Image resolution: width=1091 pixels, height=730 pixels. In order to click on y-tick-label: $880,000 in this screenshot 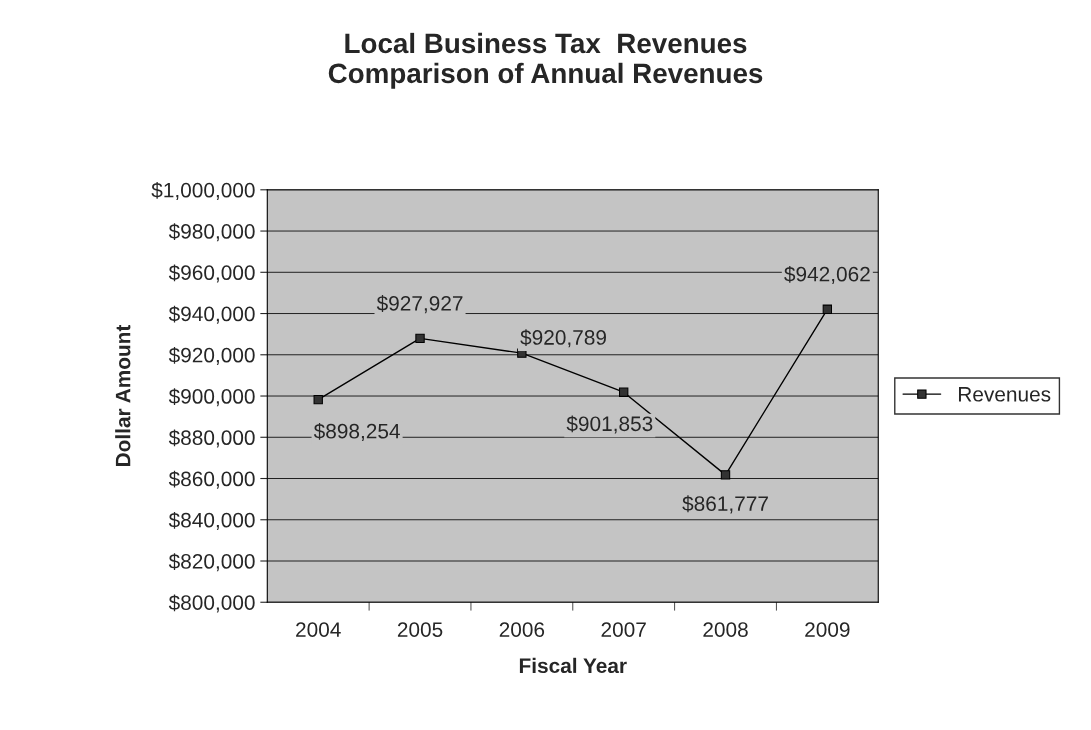, I will do `click(211, 438)`.